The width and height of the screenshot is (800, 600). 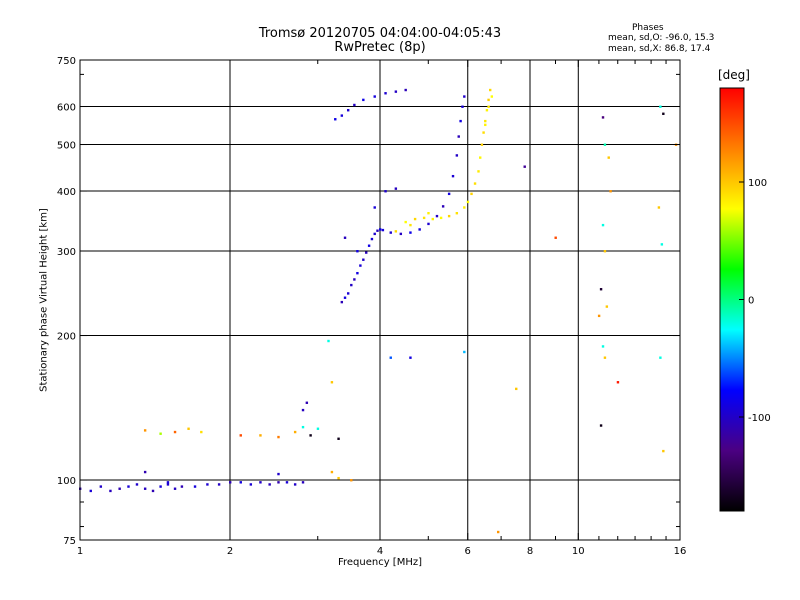 I want to click on colorbar-ticks: 100 0 -100, so click(x=755, y=301).